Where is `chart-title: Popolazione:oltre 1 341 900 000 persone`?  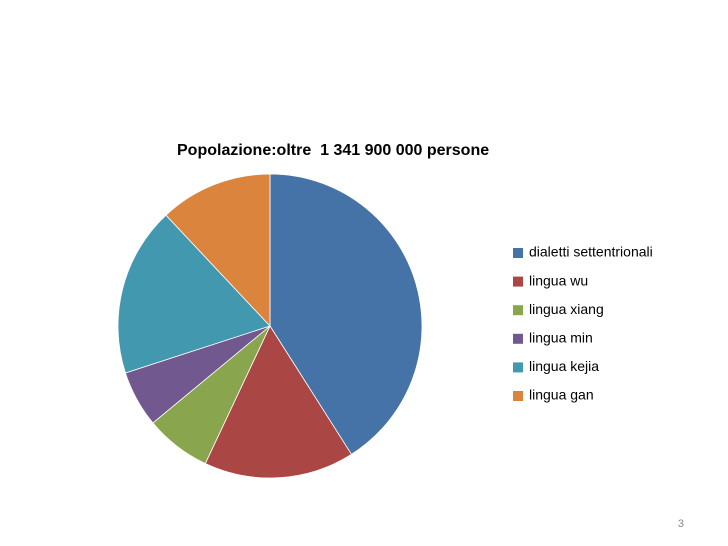 chart-title: Popolazione:oltre 1 341 900 000 persone is located at coordinates (333, 150).